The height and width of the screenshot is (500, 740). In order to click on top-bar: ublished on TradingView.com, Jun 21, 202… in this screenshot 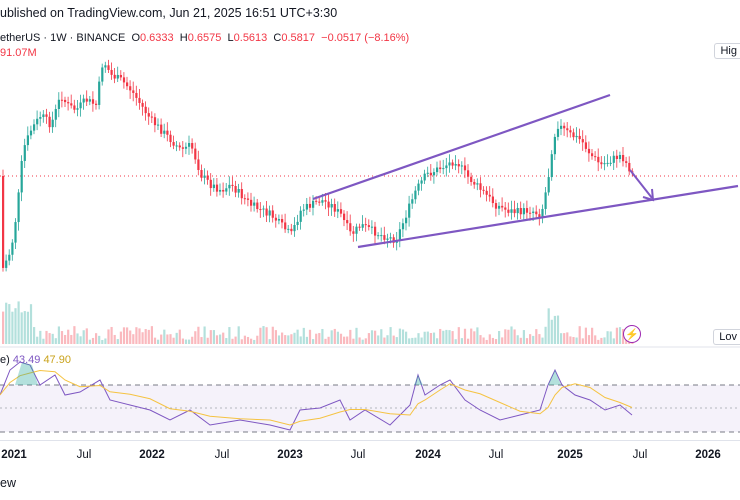, I will do `click(370, 12)`.